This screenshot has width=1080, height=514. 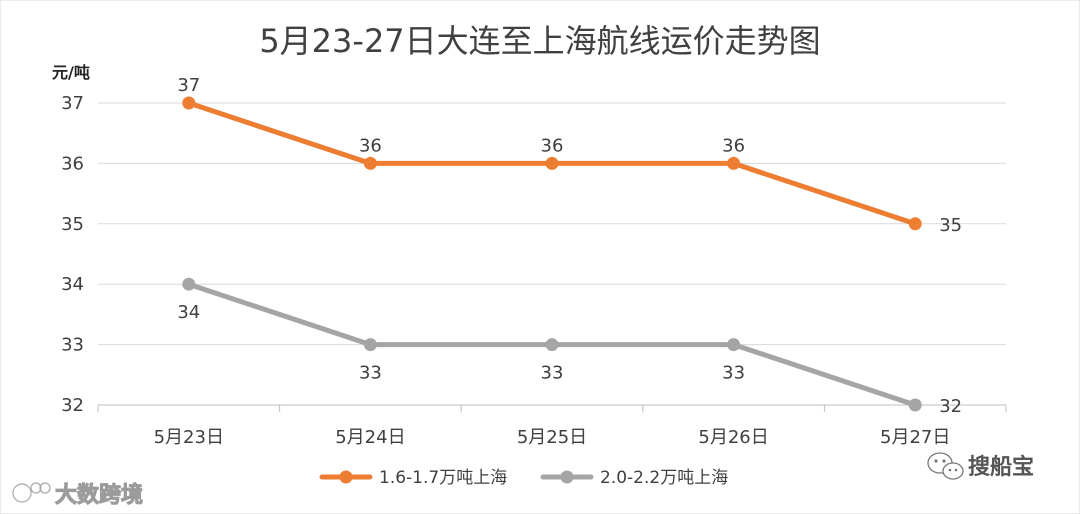 What do you see at coordinates (72, 284) in the screenshot?
I see `y-tick-label: 34` at bounding box center [72, 284].